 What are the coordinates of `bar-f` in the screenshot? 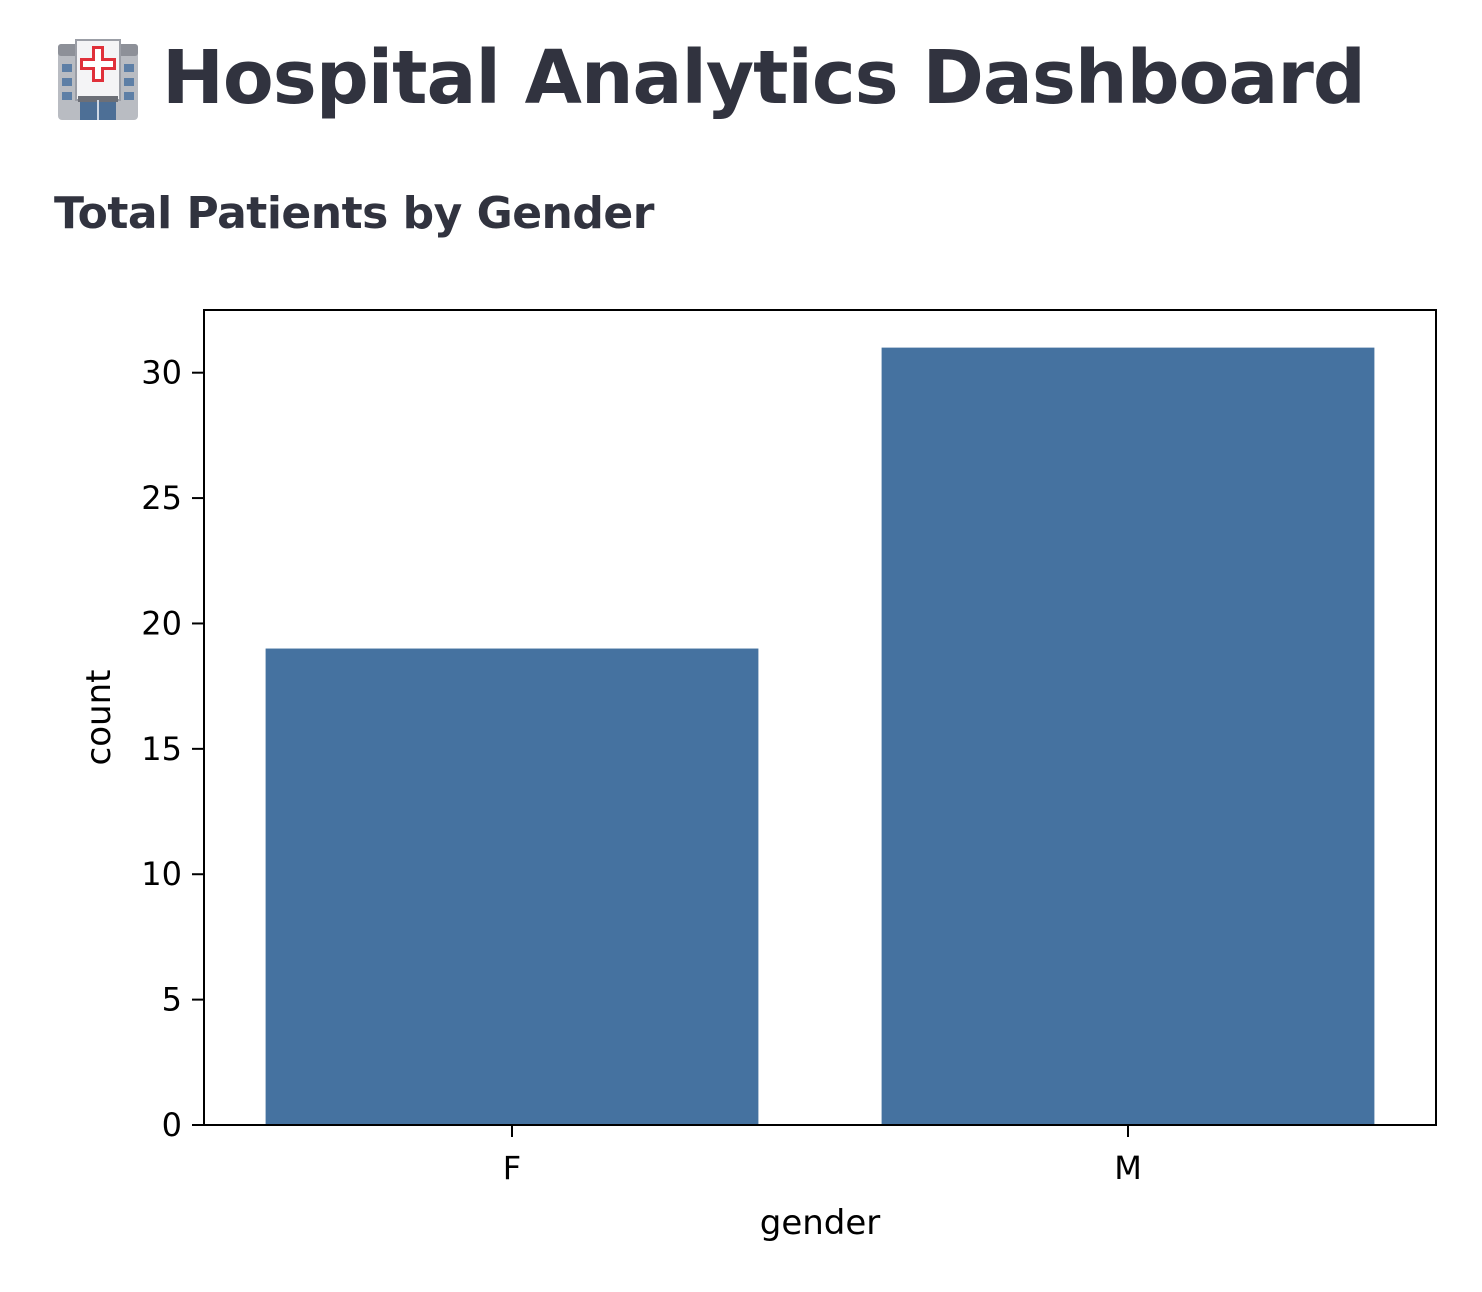 It's located at (512, 886).